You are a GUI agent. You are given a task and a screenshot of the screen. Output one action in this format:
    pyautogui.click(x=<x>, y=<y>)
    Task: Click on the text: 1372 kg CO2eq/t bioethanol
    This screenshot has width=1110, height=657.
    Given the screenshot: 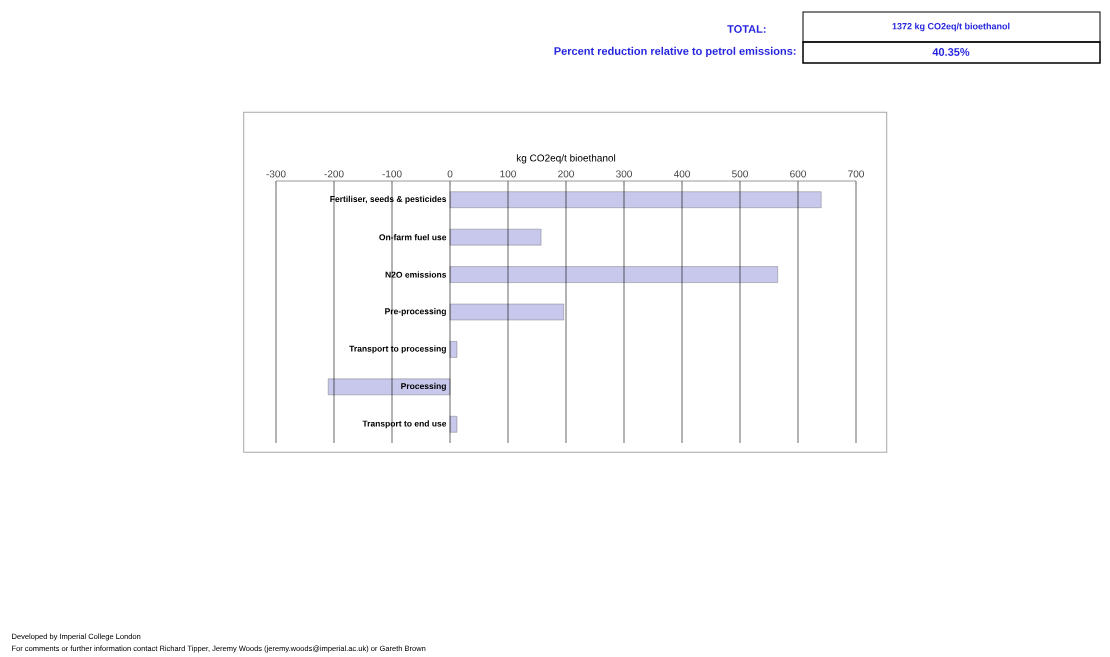 What is the action you would take?
    pyautogui.click(x=951, y=27)
    